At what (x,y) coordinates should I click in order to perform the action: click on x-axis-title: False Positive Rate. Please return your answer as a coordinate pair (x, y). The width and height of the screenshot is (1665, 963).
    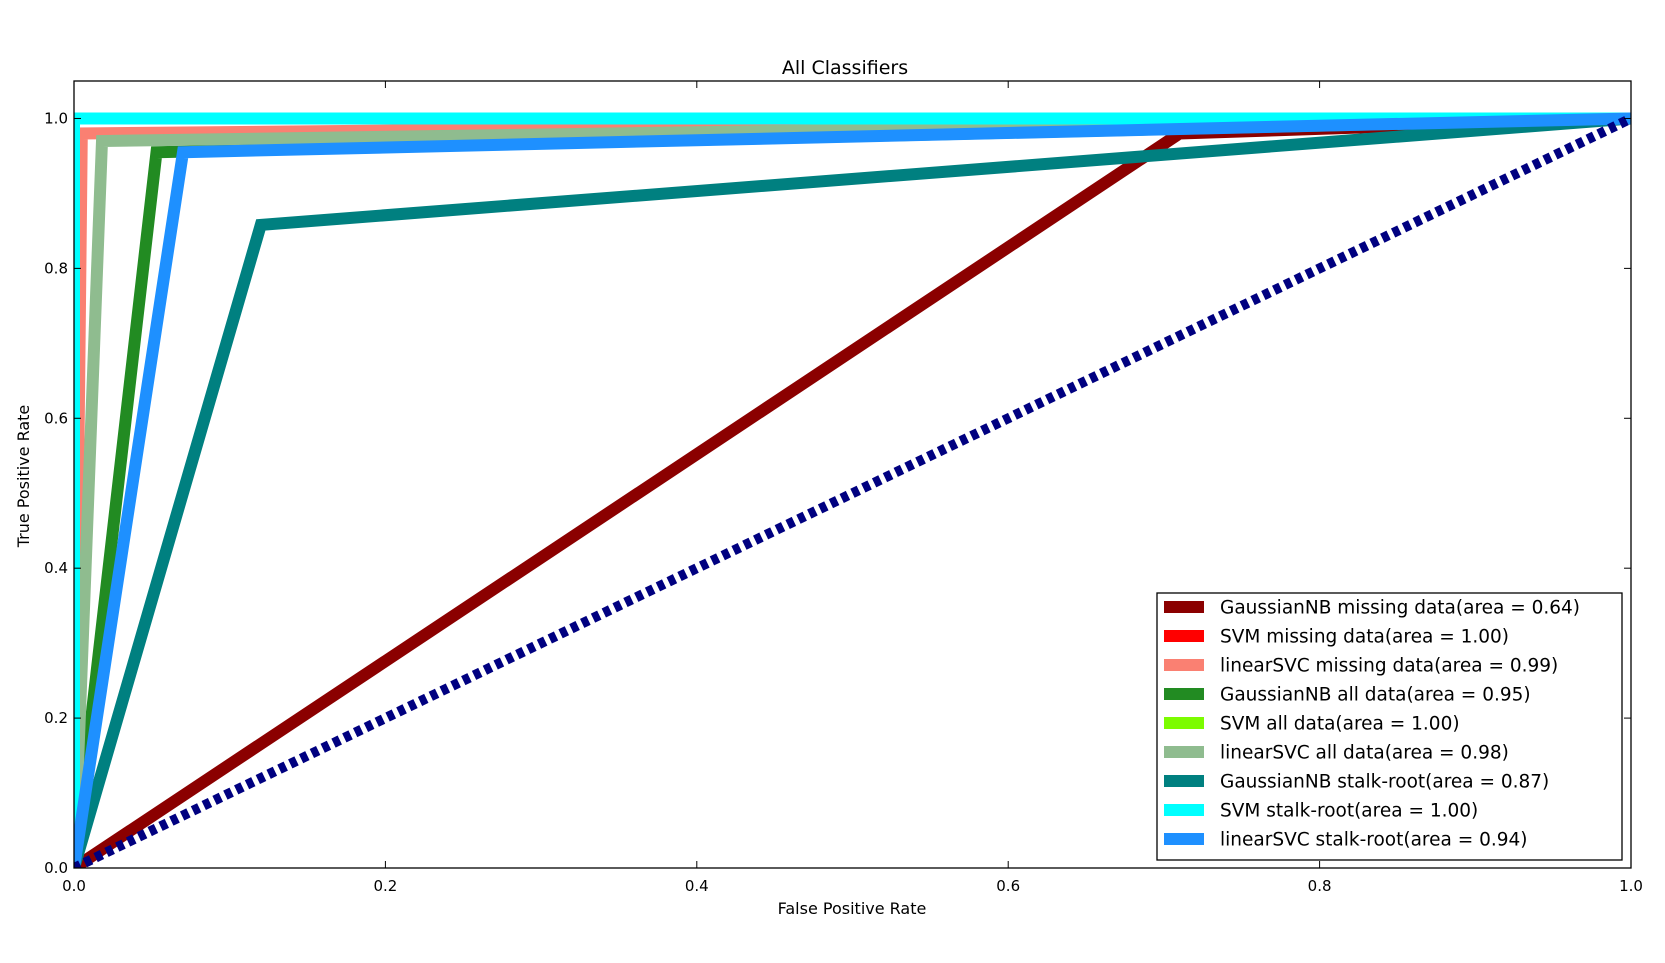
    Looking at the image, I should click on (852, 908).